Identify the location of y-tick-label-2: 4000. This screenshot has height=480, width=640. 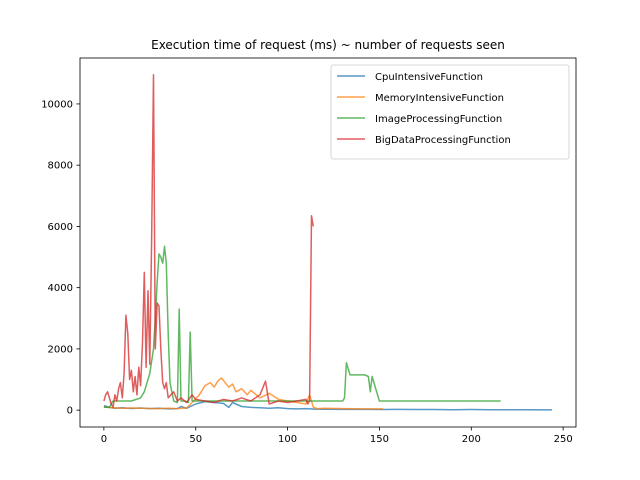
(60, 288).